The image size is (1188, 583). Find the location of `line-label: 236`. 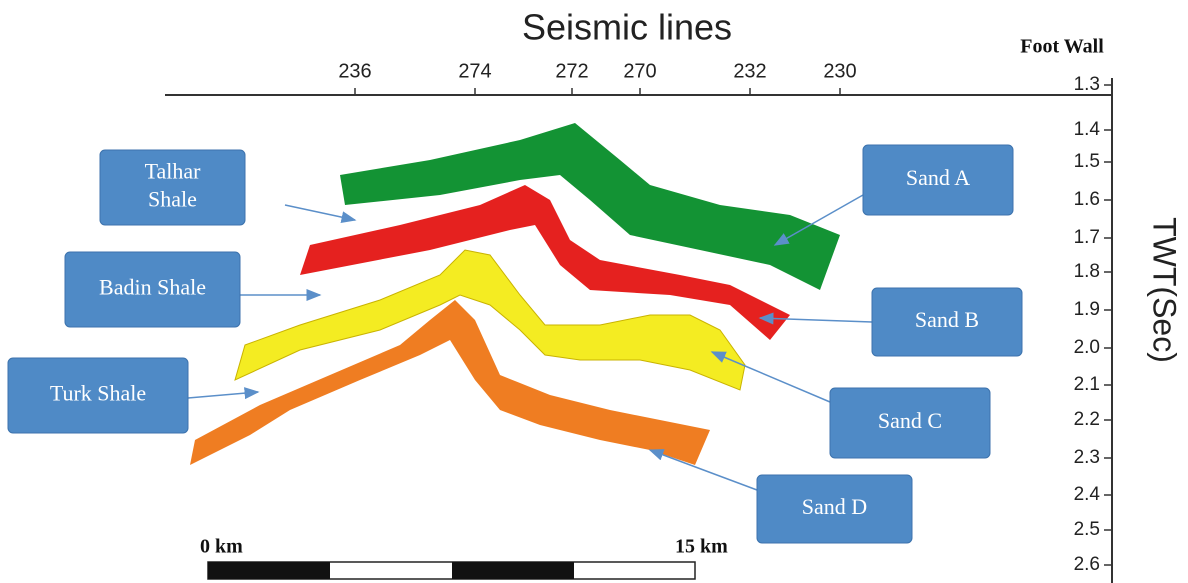

line-label: 236 is located at coordinates (354, 71).